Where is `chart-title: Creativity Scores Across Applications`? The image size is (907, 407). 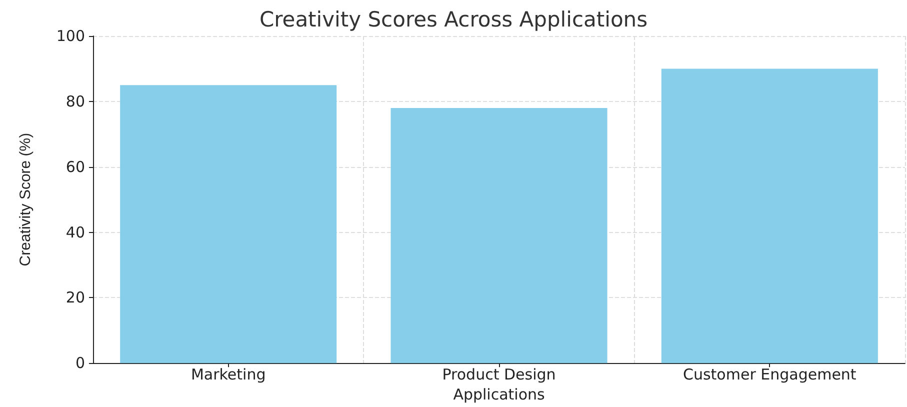 chart-title: Creativity Scores Across Applications is located at coordinates (453, 20).